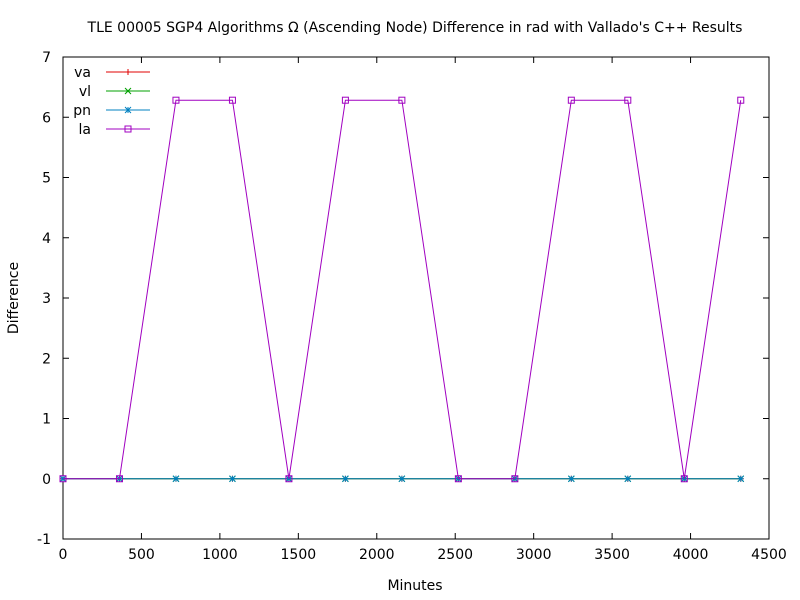 The width and height of the screenshot is (800, 600). I want to click on legend-label-vl: vl, so click(85, 92).